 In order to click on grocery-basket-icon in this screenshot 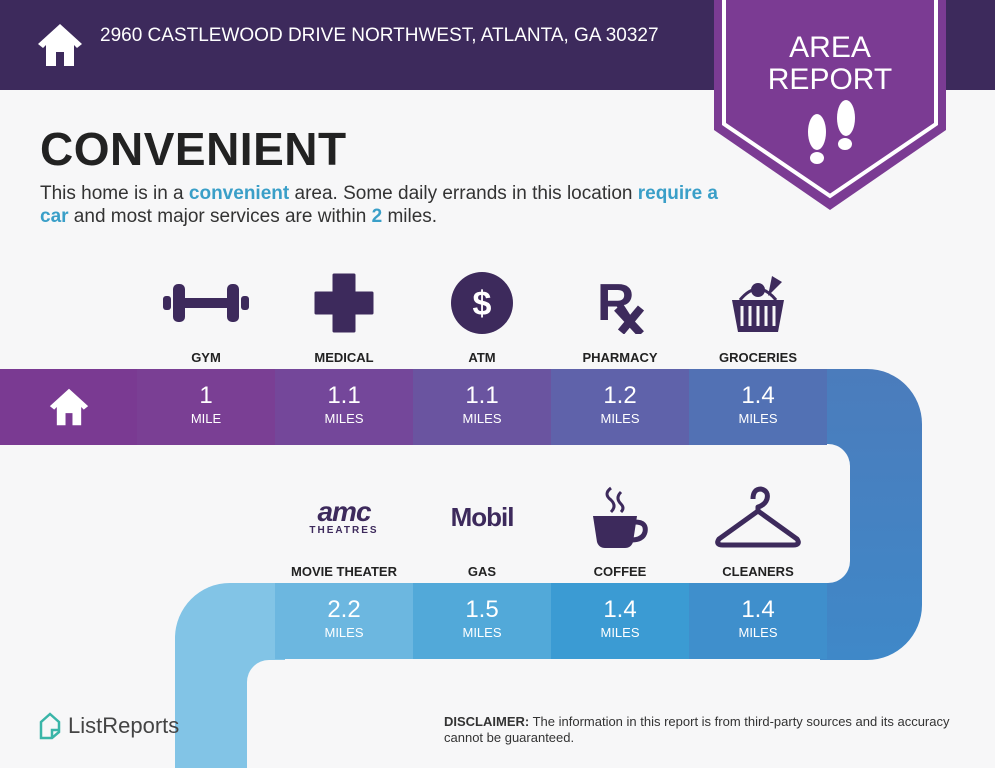, I will do `click(758, 303)`.